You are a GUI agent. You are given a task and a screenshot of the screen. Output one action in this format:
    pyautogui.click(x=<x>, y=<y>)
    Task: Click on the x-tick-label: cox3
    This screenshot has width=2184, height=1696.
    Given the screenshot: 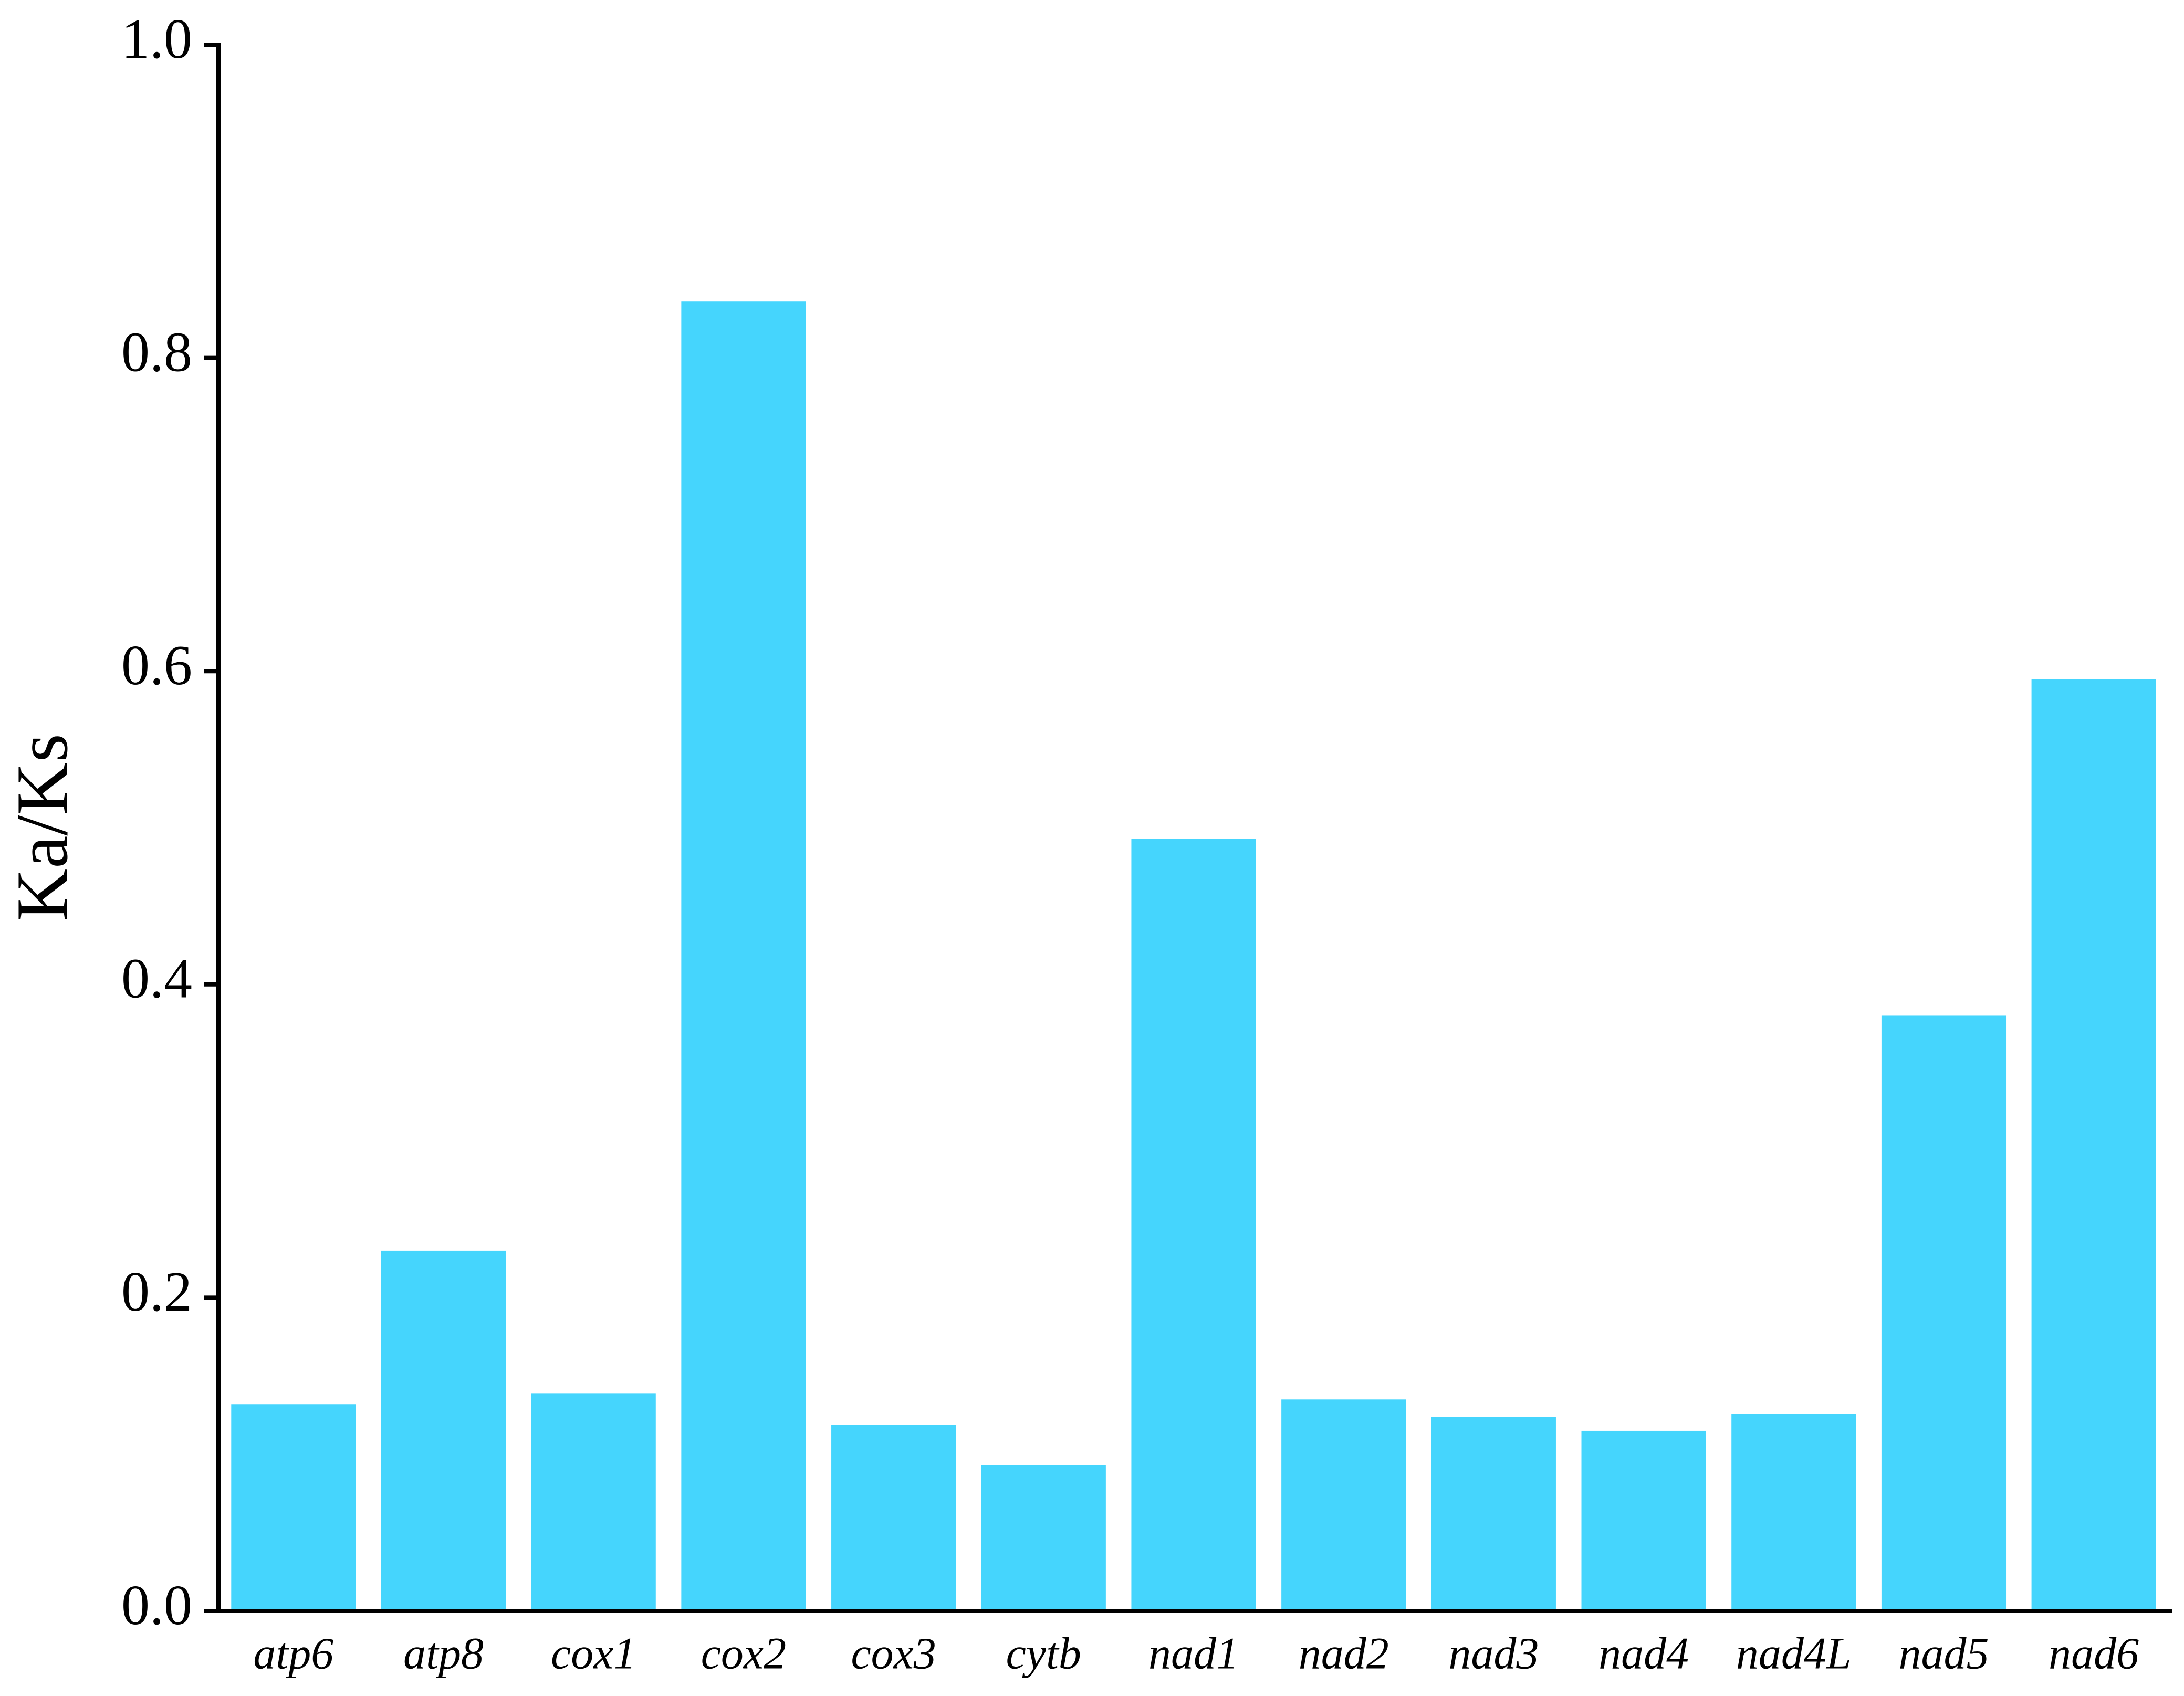 What is the action you would take?
    pyautogui.click(x=893, y=1654)
    